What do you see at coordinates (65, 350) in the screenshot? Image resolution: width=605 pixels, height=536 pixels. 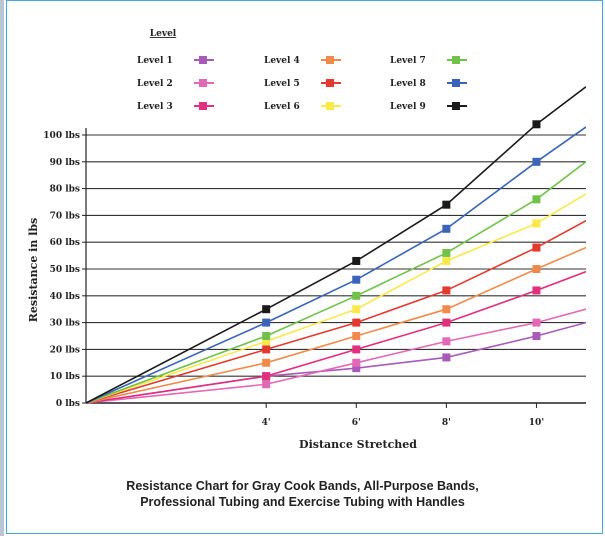 I see `y-tick-label: 20 lbs` at bounding box center [65, 350].